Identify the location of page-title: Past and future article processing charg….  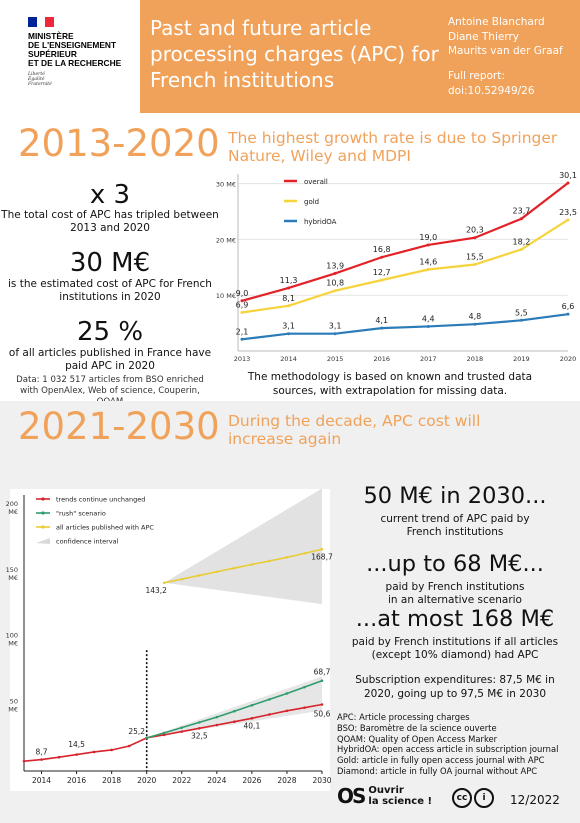
(294, 54).